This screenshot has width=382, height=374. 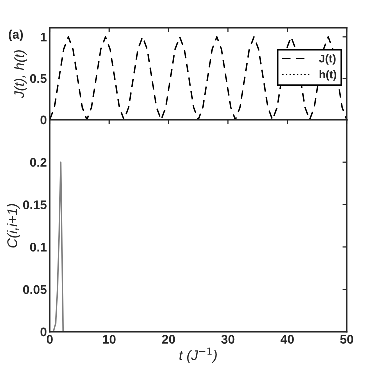 I want to click on text: (a), so click(x=16, y=36).